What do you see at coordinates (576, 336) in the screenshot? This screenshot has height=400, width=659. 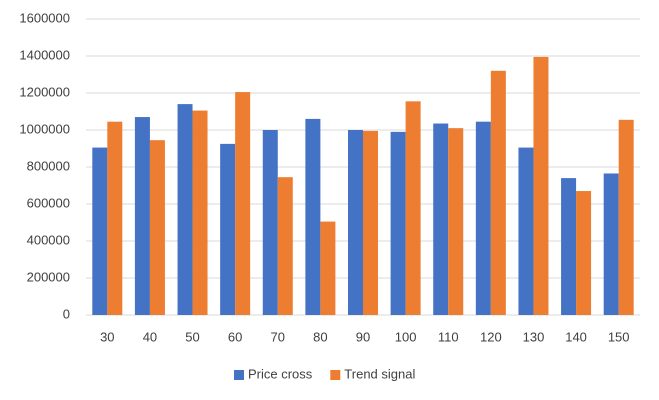 I see `x-tick-label: 140` at bounding box center [576, 336].